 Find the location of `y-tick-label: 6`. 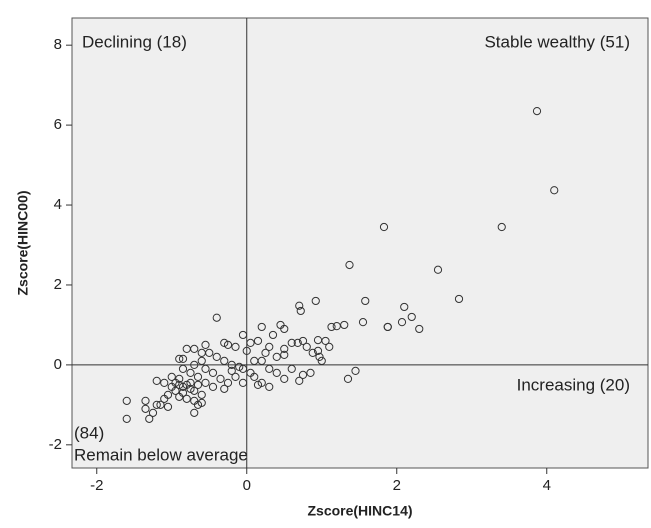

y-tick-label: 6 is located at coordinates (58, 124).